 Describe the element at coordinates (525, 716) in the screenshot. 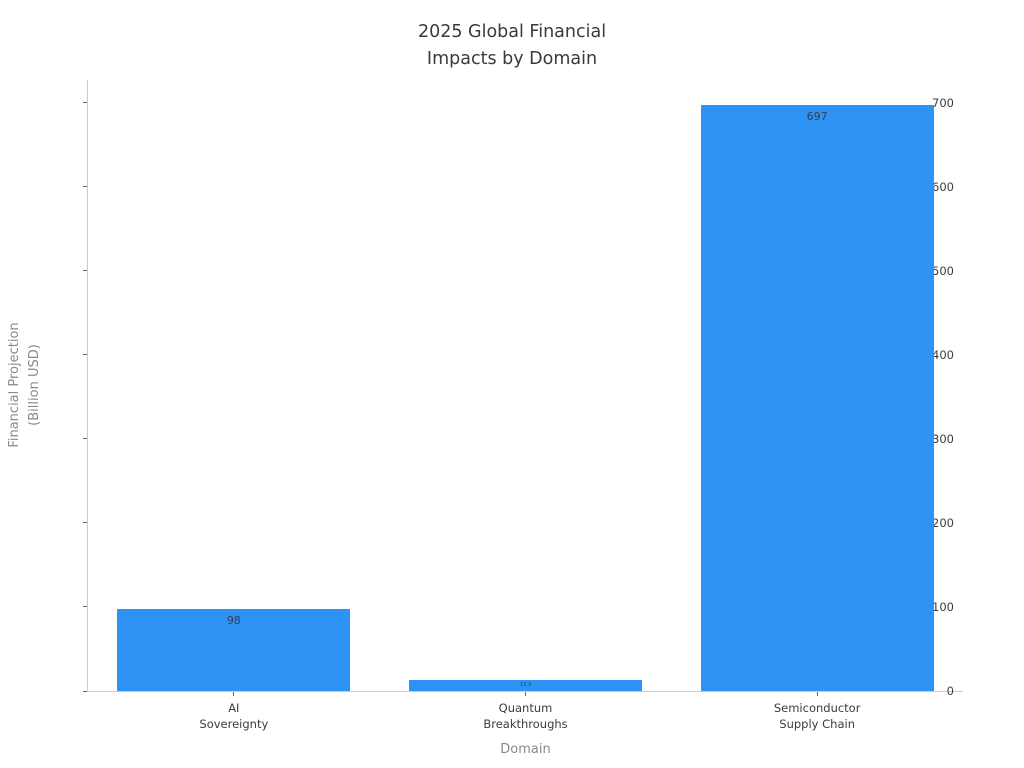

I see `x-tick-label: Quantum Breakthroughs` at that location.